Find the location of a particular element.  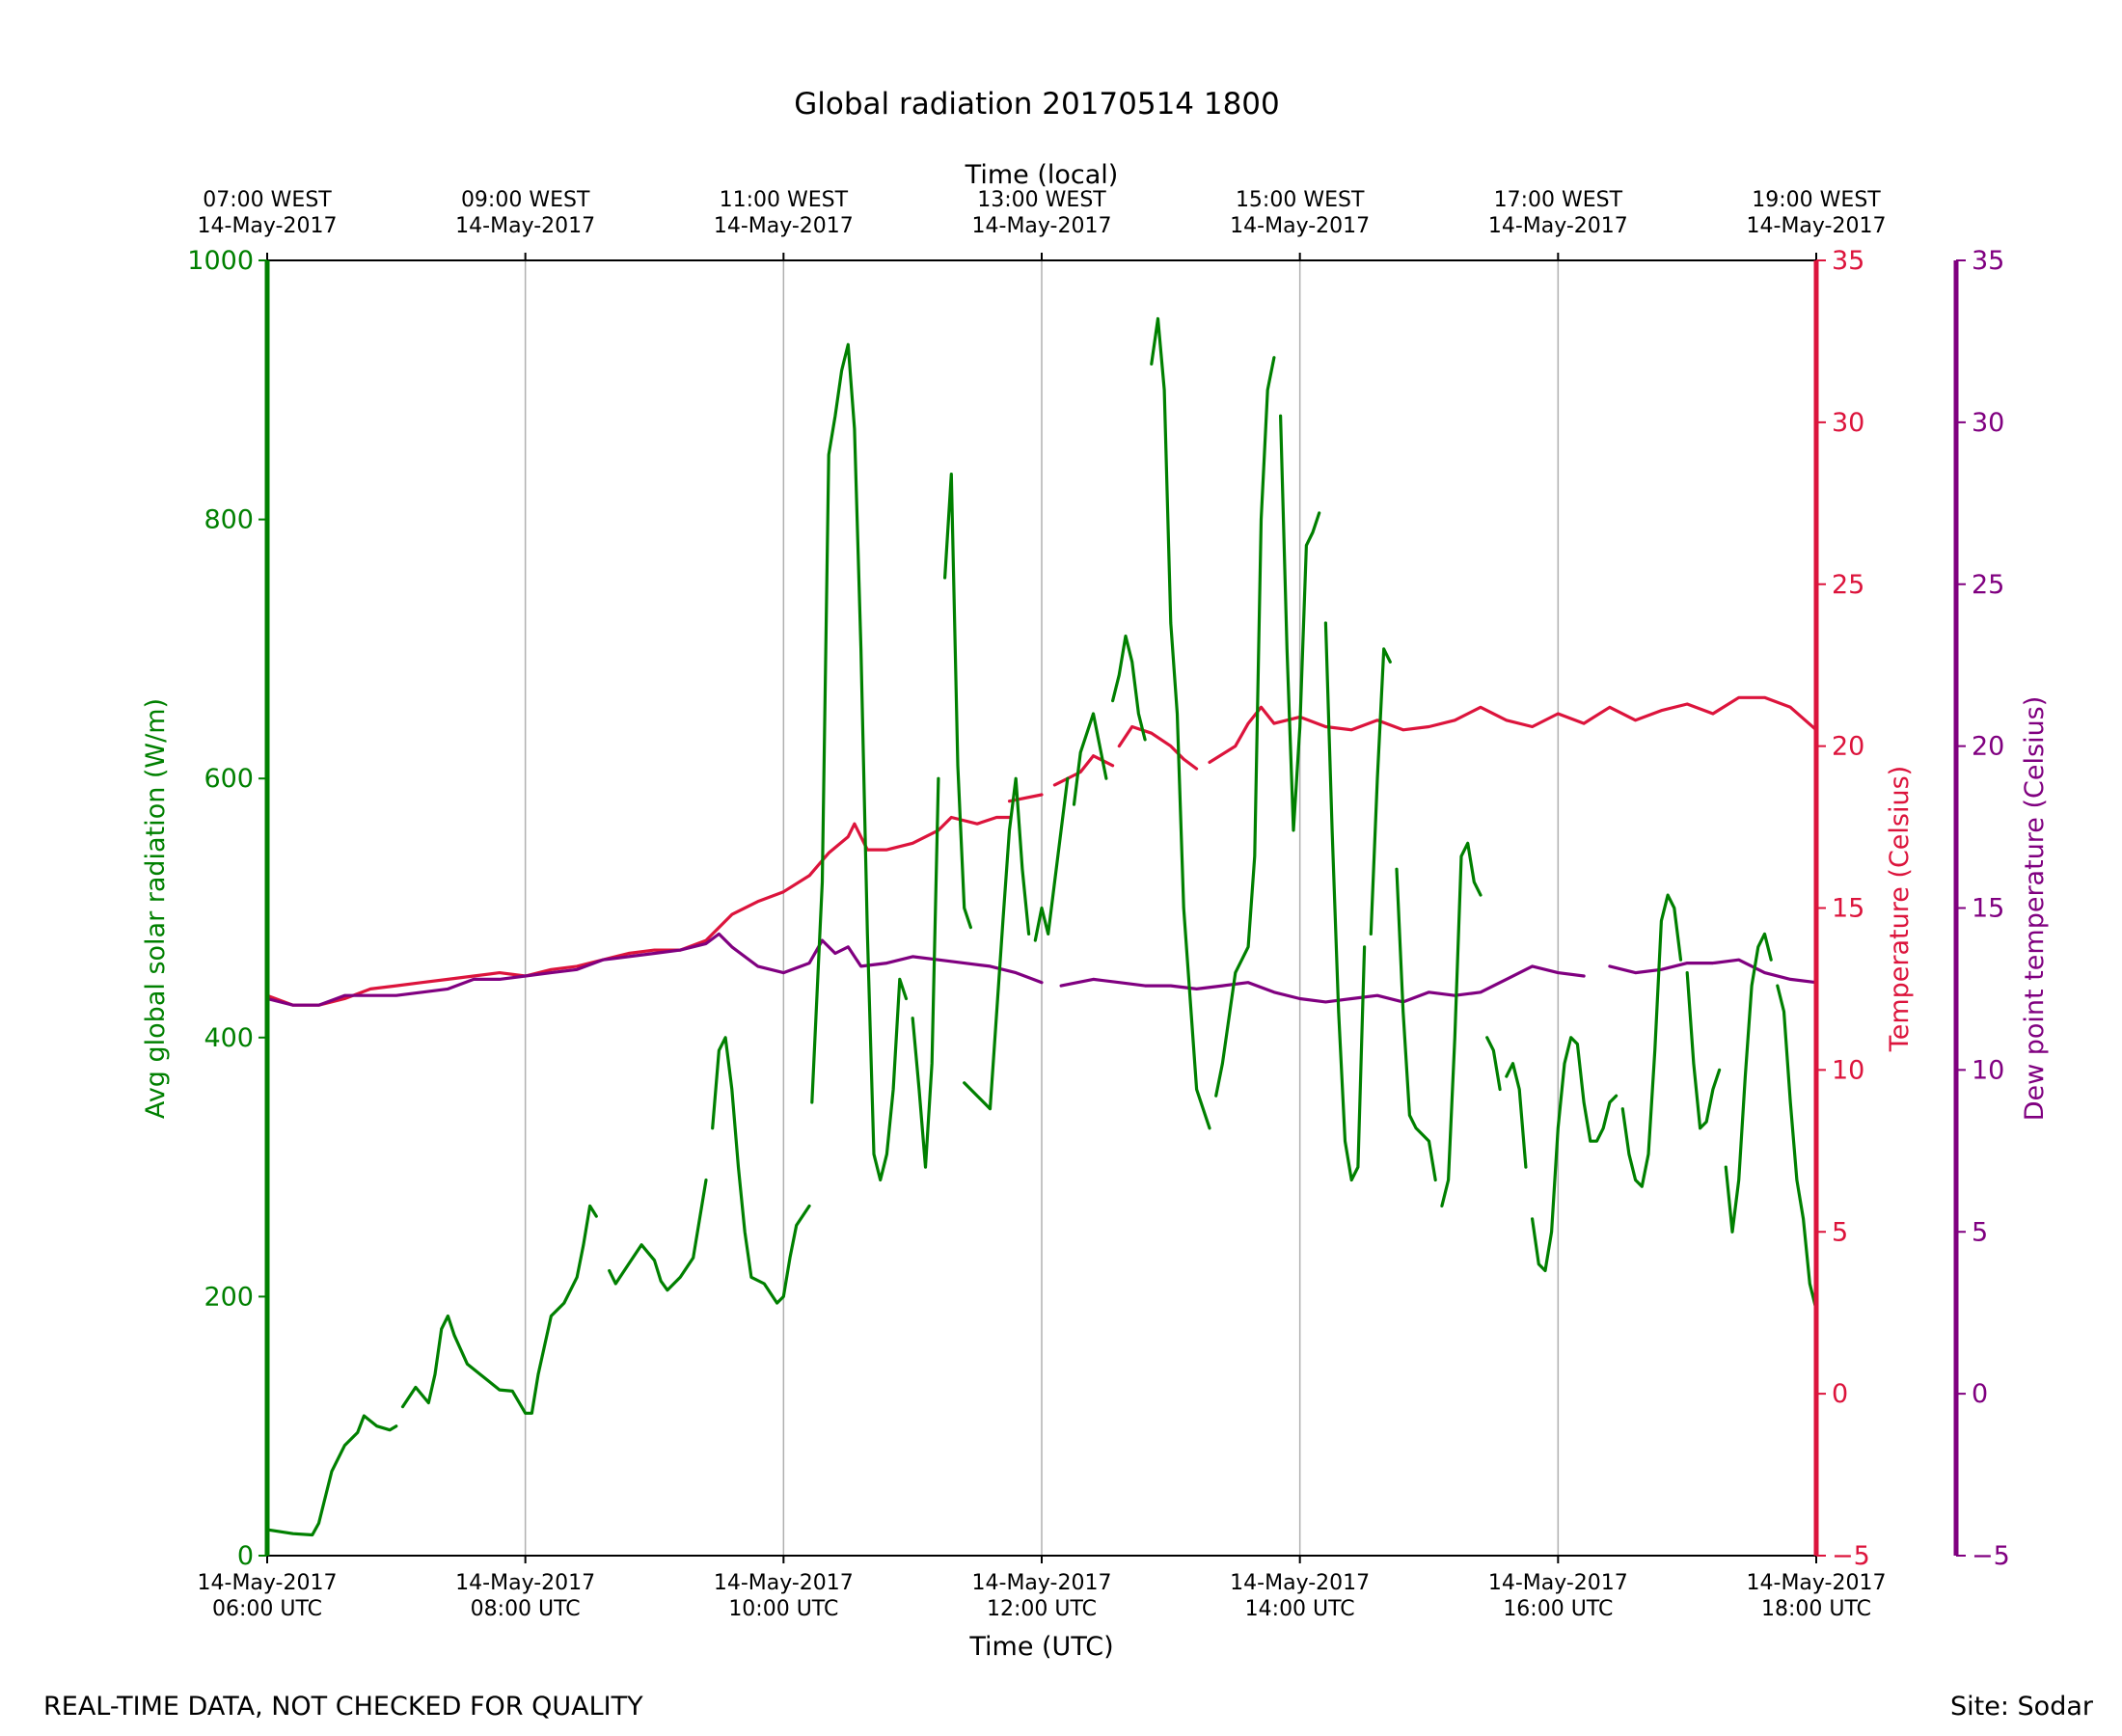

radiation-tick-label: 0 is located at coordinates (246, 1556).